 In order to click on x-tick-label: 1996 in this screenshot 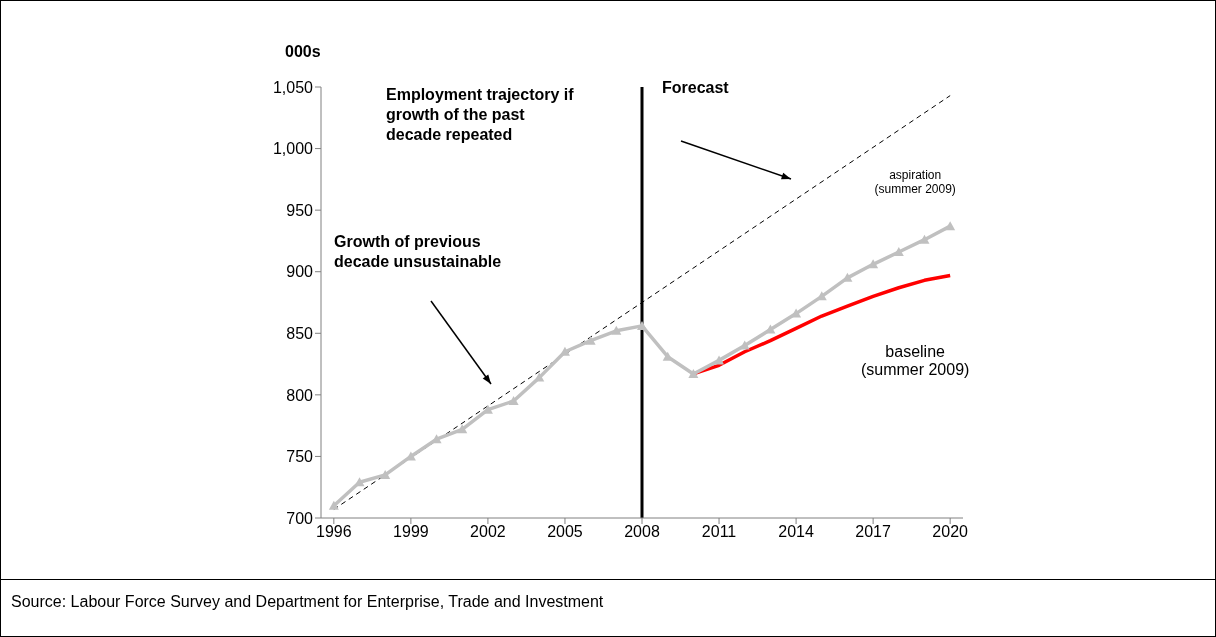, I will do `click(334, 532)`.